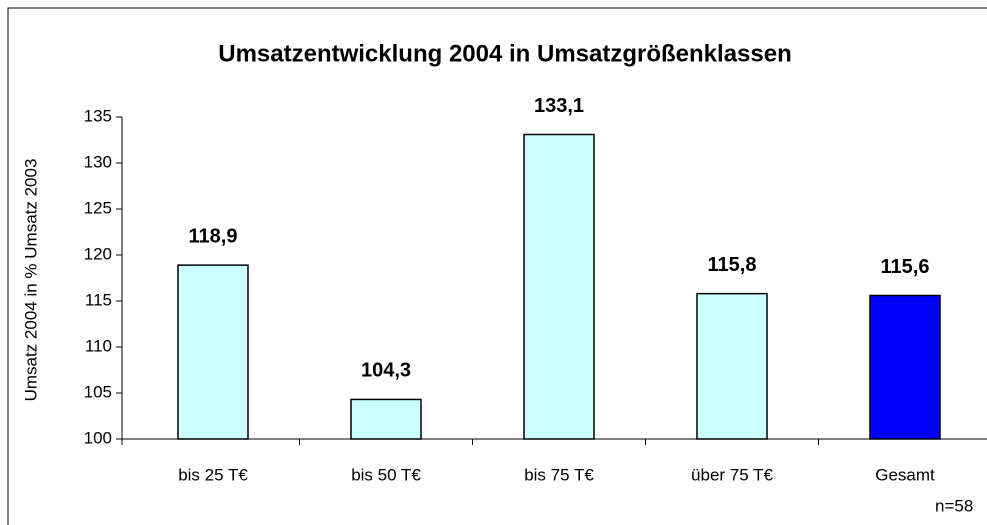 Image resolution: width=987 pixels, height=525 pixels. I want to click on y-tick-label: 125, so click(98, 207).